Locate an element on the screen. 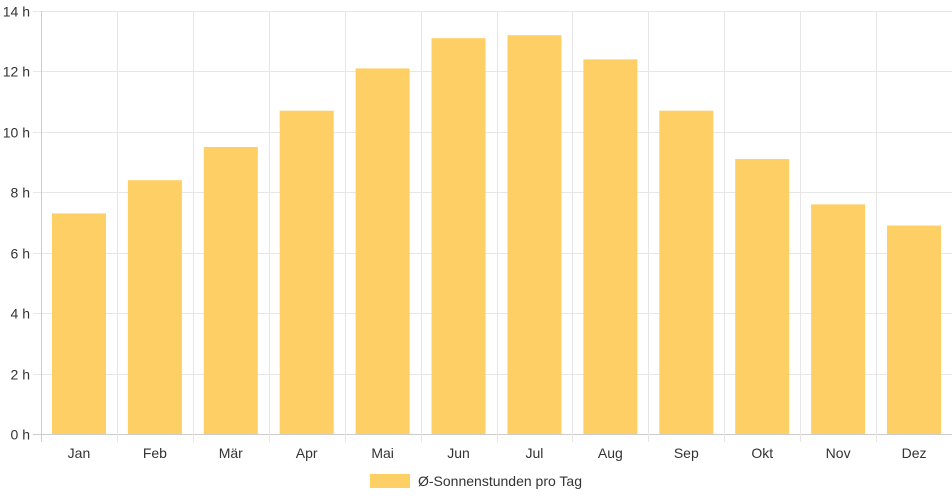 The height and width of the screenshot is (500, 952). x-tick-label: Jan is located at coordinates (79, 453).